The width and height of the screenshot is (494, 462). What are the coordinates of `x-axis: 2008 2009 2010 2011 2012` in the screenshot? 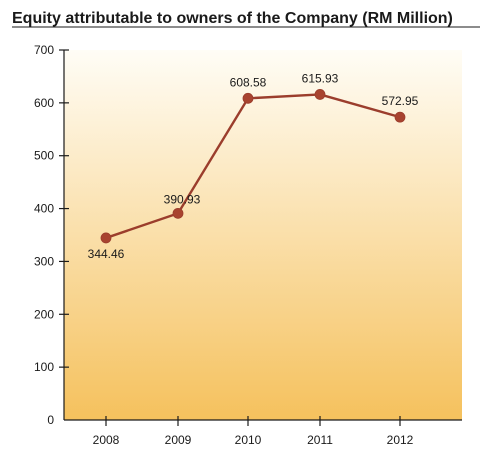 It's located at (263, 431).